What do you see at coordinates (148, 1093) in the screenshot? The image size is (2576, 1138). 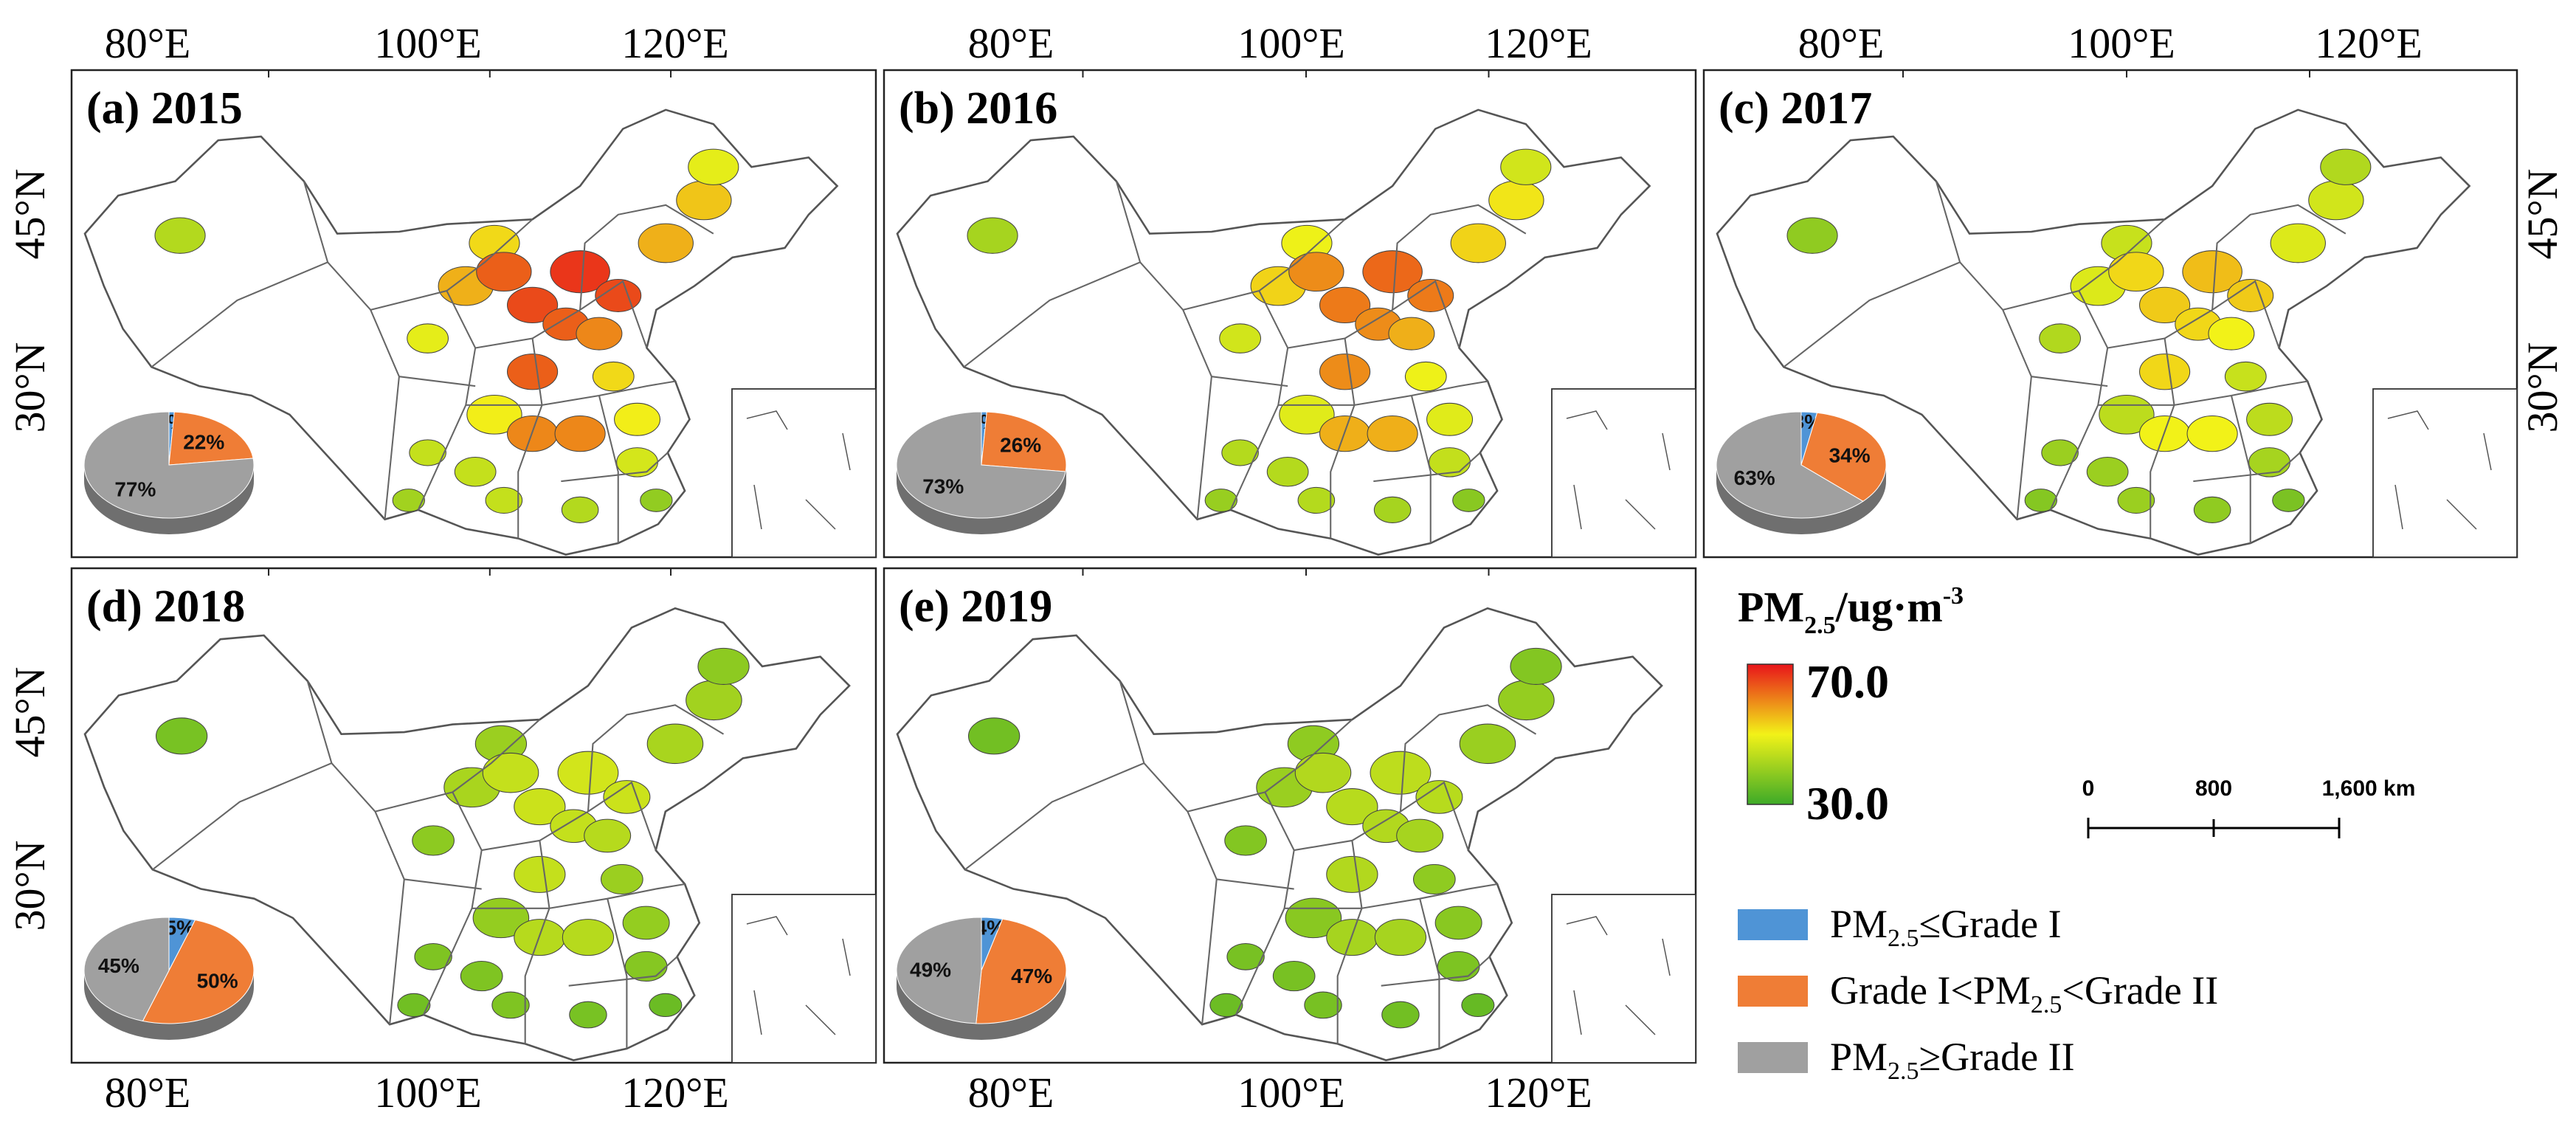 I see `bottom-lon-label-1a: 80°E` at bounding box center [148, 1093].